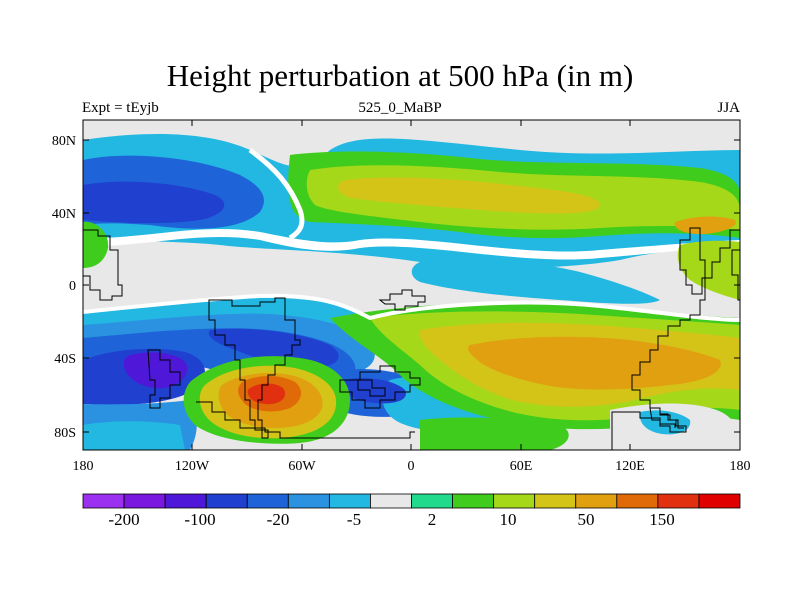  I want to click on coast-antarctic-island, so click(371, 388).